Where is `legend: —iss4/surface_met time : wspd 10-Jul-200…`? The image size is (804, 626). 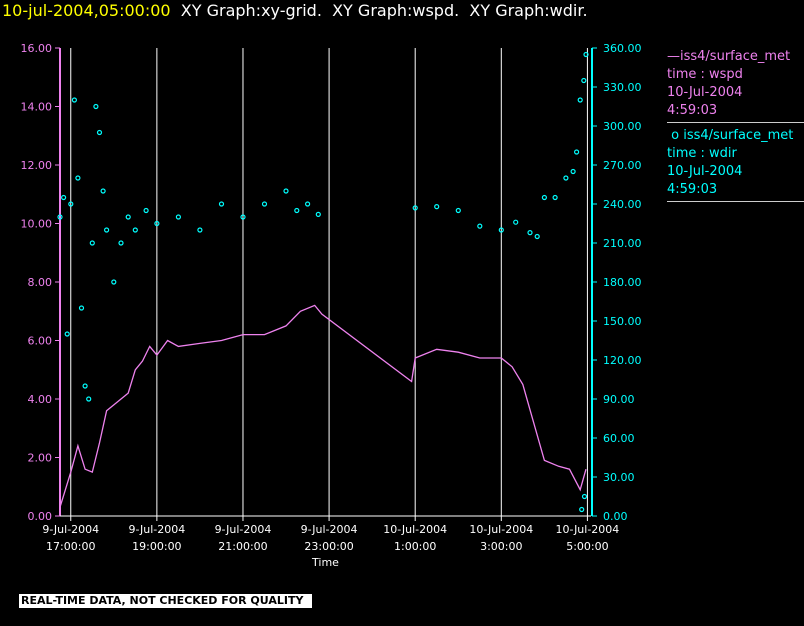
legend: —iss4/surface_met time : wspd 10-Jul-200… is located at coordinates (735, 127).